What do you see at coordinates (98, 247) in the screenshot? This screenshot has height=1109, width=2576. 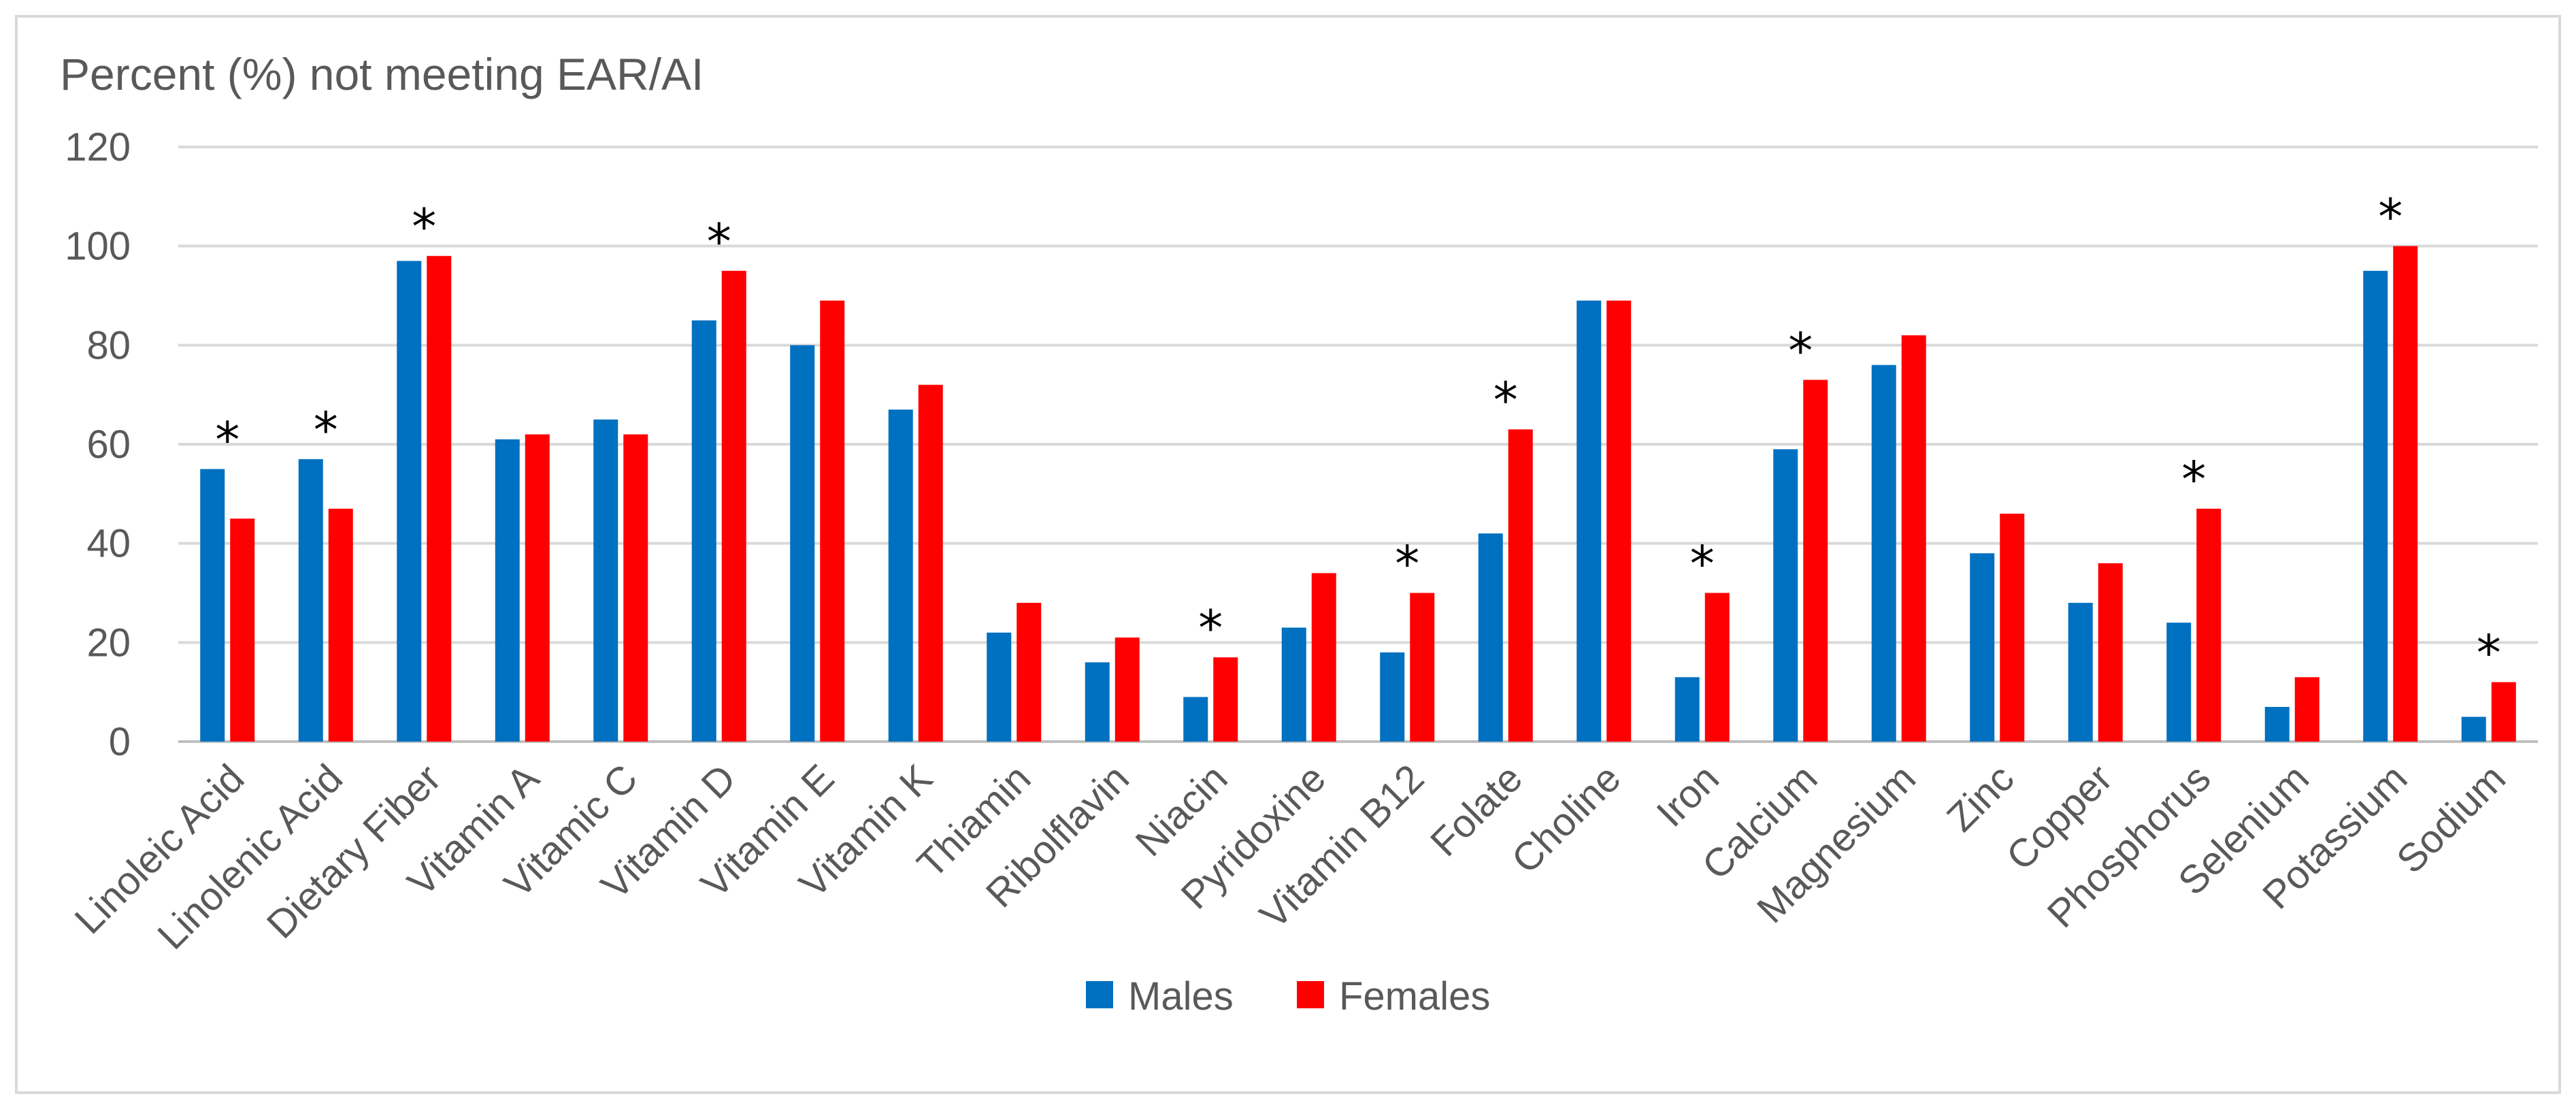 I see `y-tick-label: 100` at bounding box center [98, 247].